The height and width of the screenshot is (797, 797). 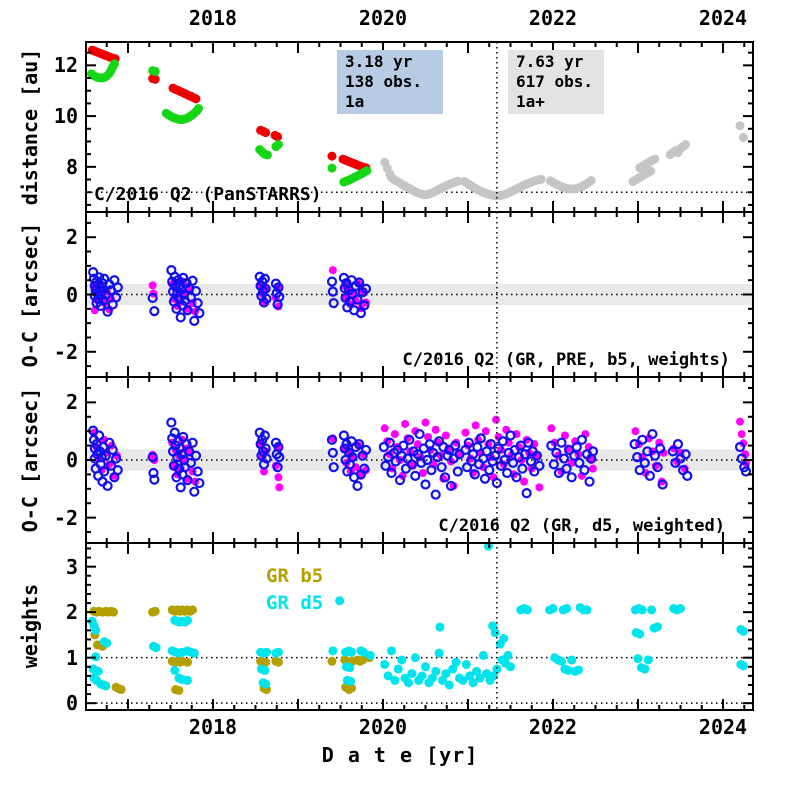 I want to click on top-axis-label-2018: 2018, so click(x=213, y=18).